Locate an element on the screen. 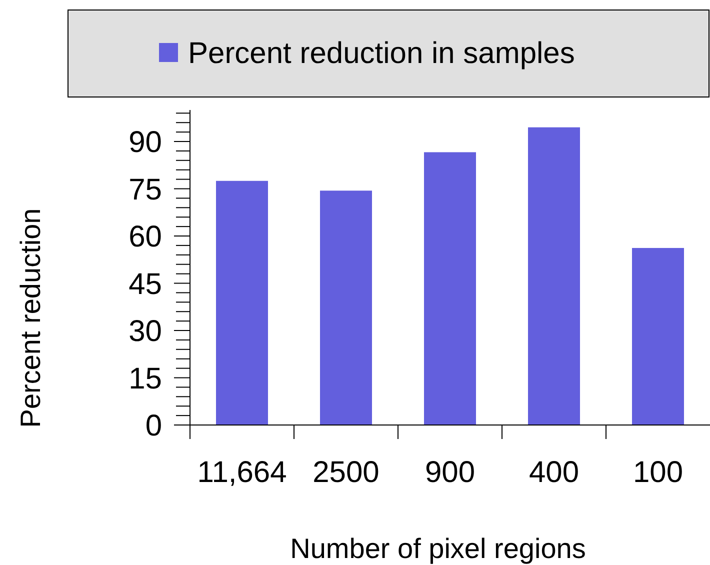  y-tick-label: 45 is located at coordinates (145, 284).